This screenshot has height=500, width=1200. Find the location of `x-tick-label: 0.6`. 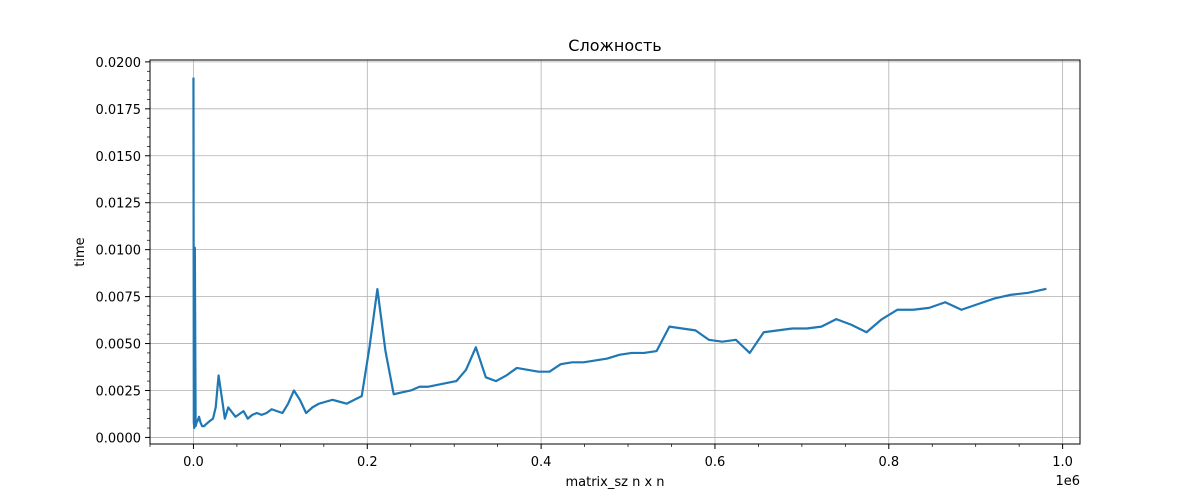

x-tick-label: 0.6 is located at coordinates (715, 462).